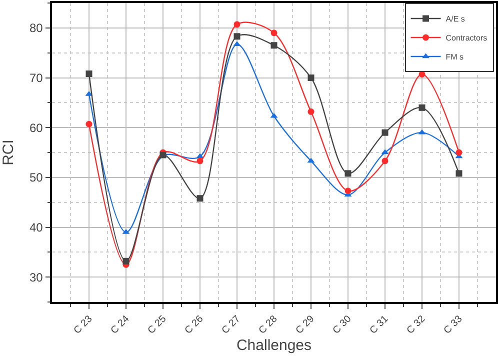 This screenshot has width=498, height=357. What do you see at coordinates (455, 57) in the screenshot?
I see `legend-label: FM s` at bounding box center [455, 57].